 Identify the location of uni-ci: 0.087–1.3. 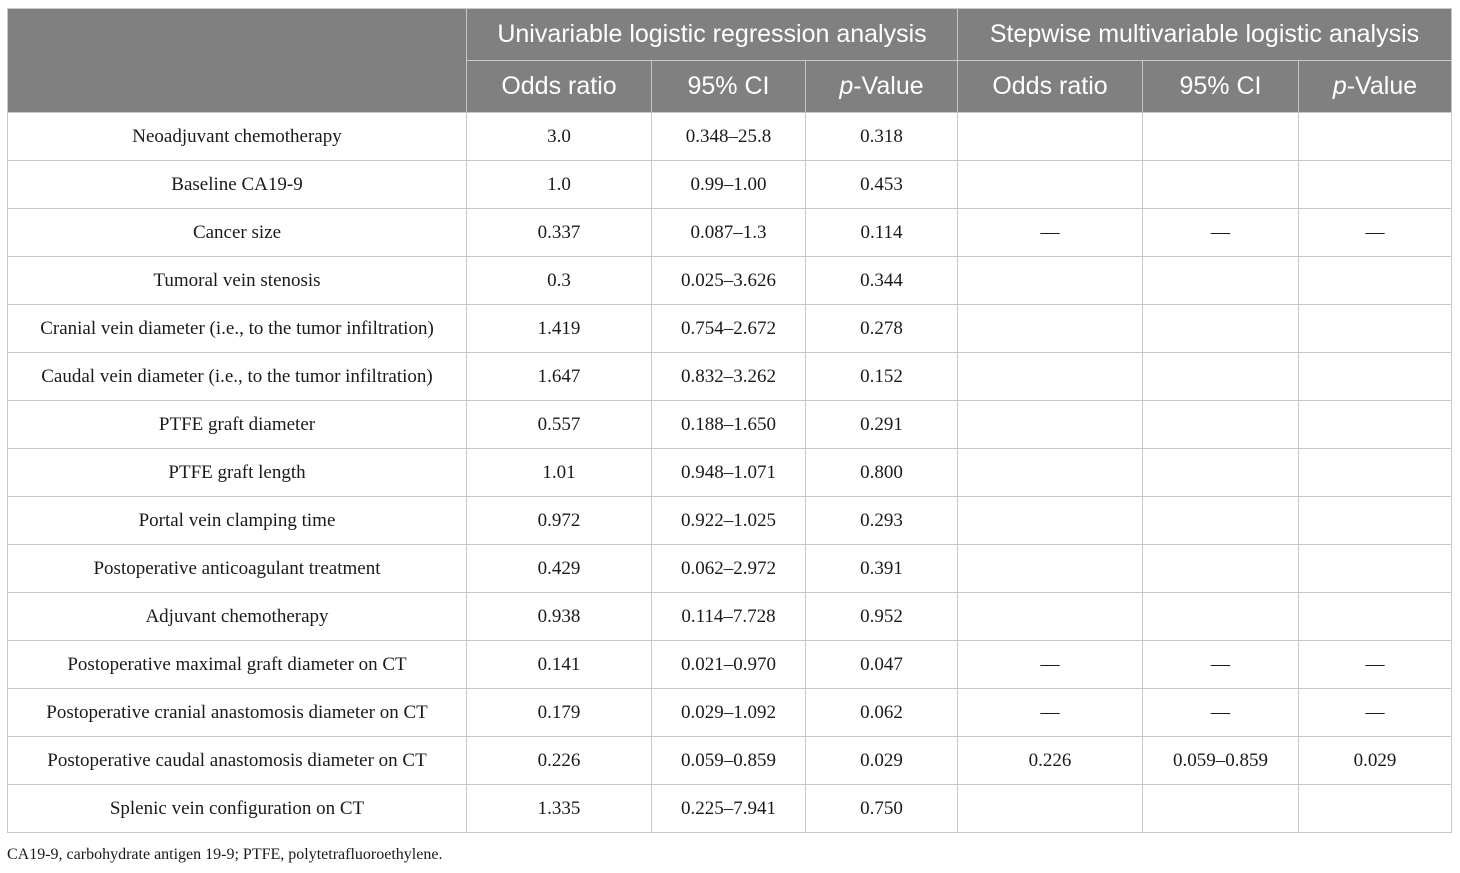
(728, 232).